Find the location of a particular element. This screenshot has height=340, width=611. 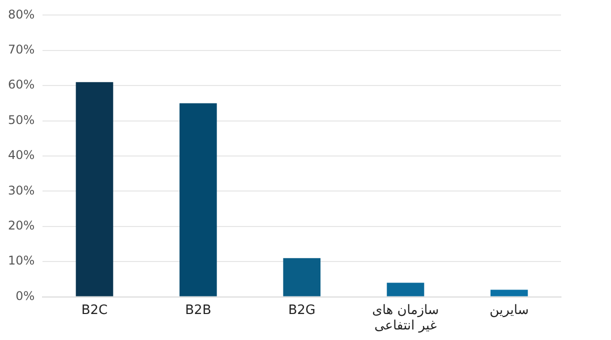

y-tick-label: 10% is located at coordinates (21, 261).